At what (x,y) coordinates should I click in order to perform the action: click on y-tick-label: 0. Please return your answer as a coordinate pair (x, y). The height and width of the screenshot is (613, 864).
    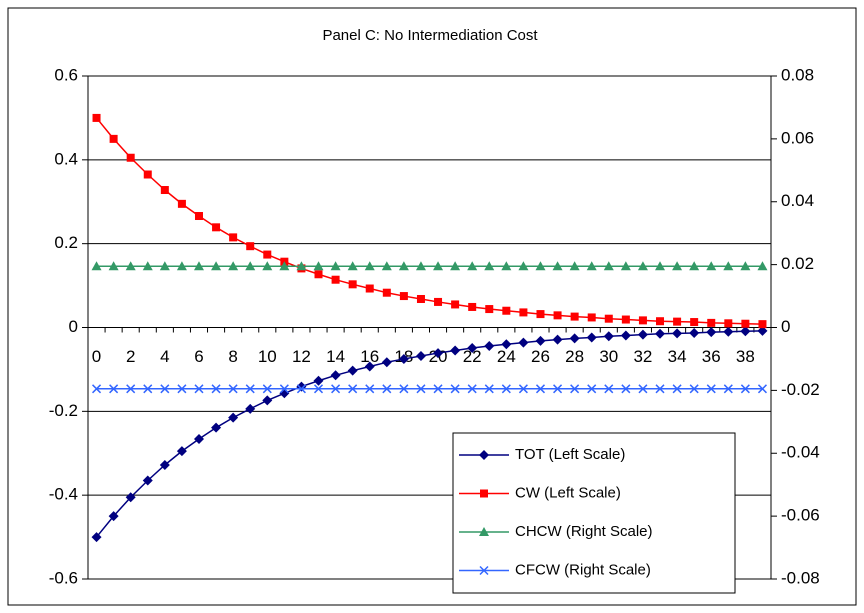
    Looking at the image, I should click on (73, 326).